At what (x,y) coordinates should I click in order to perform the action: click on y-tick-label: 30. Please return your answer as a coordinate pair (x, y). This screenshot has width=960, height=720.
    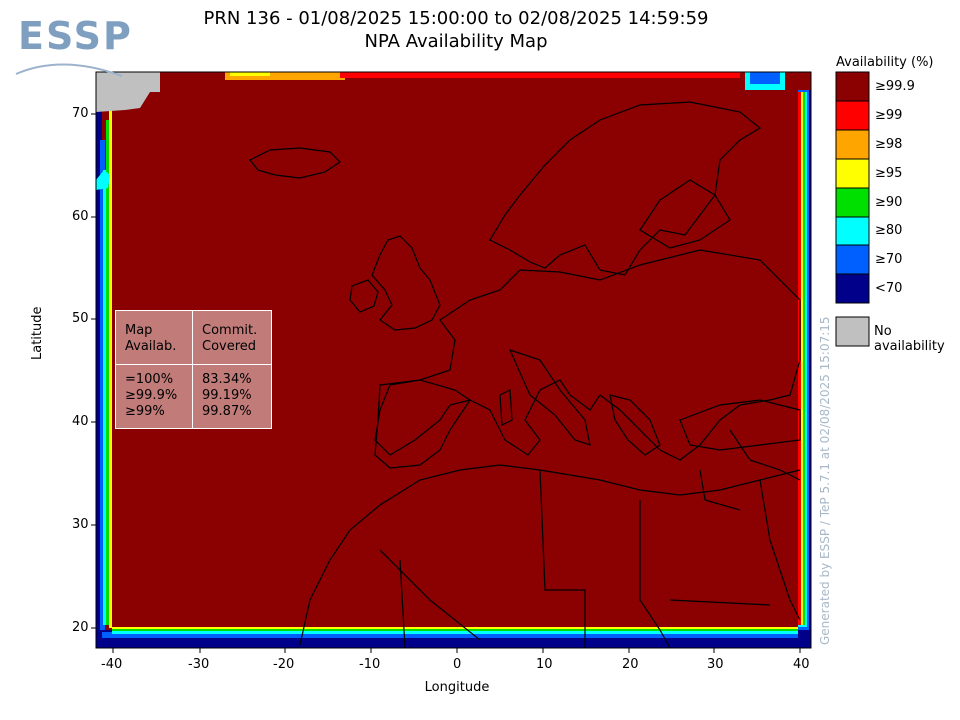
    Looking at the image, I should click on (80, 524).